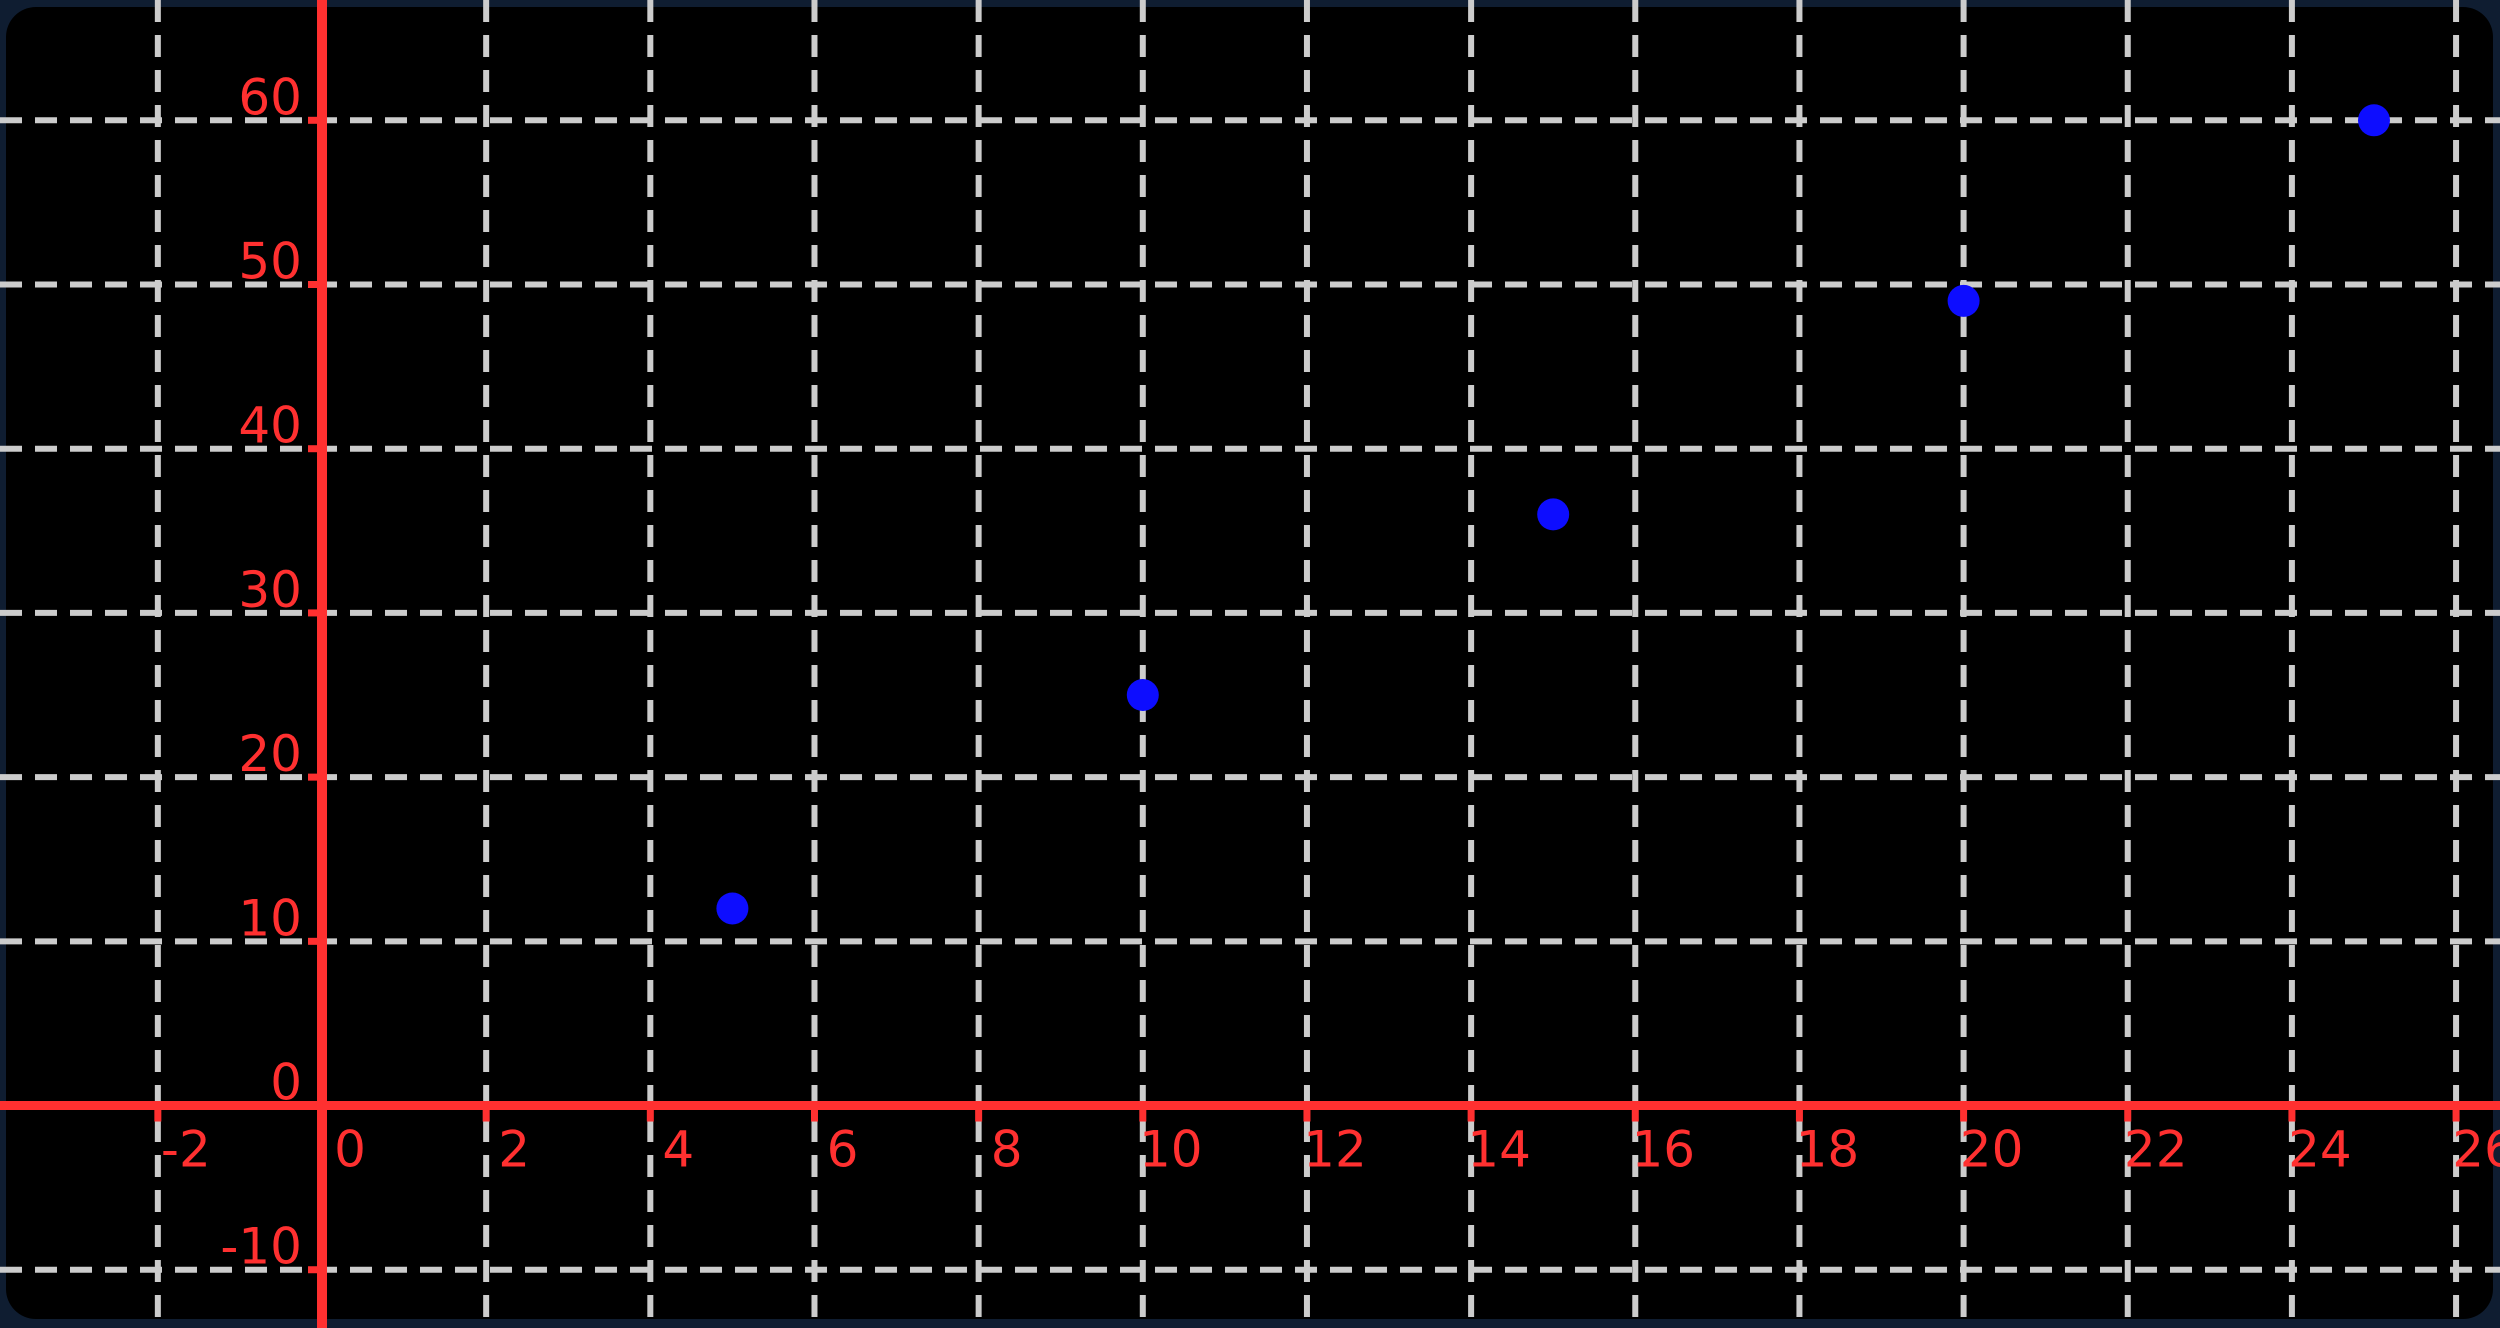 The width and height of the screenshot is (2500, 1328). I want to click on x-tick-label: 6, so click(843, 1150).